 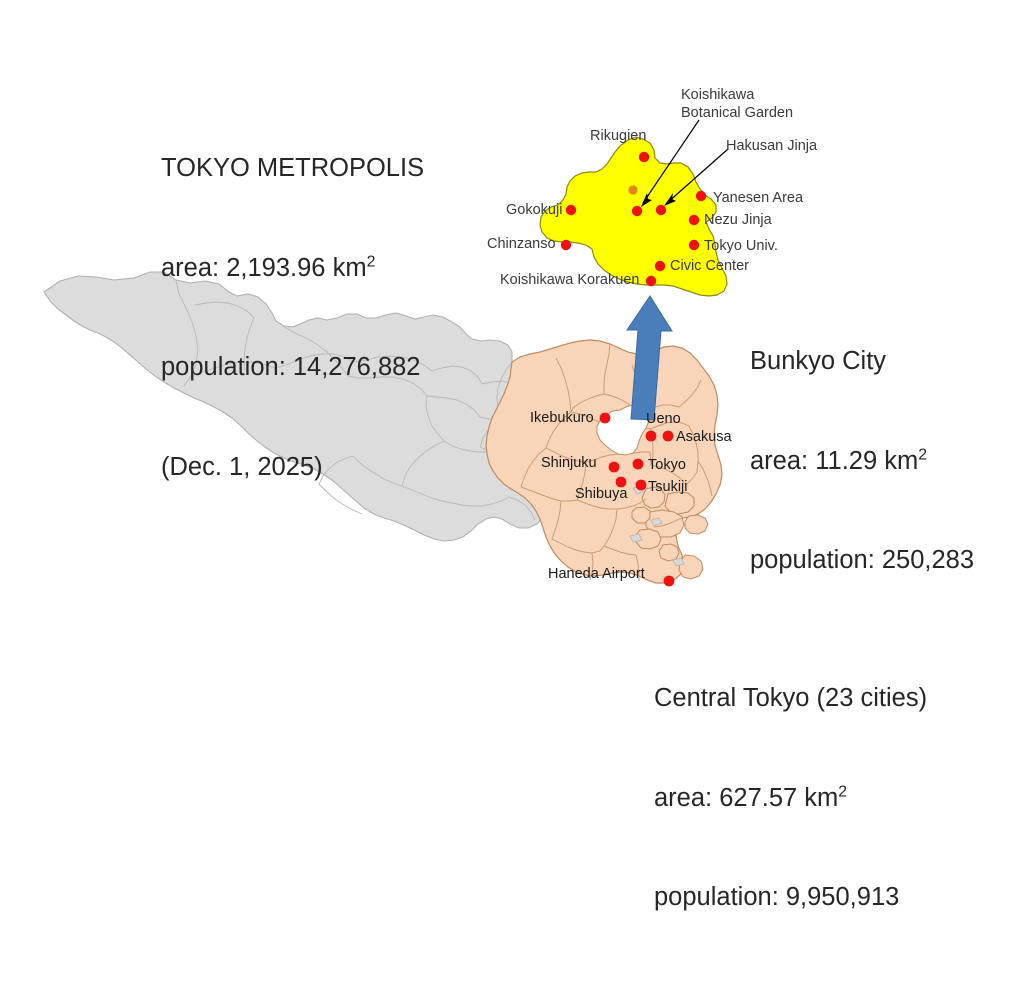 I want to click on yanesen-area-marker, so click(x=701, y=196).